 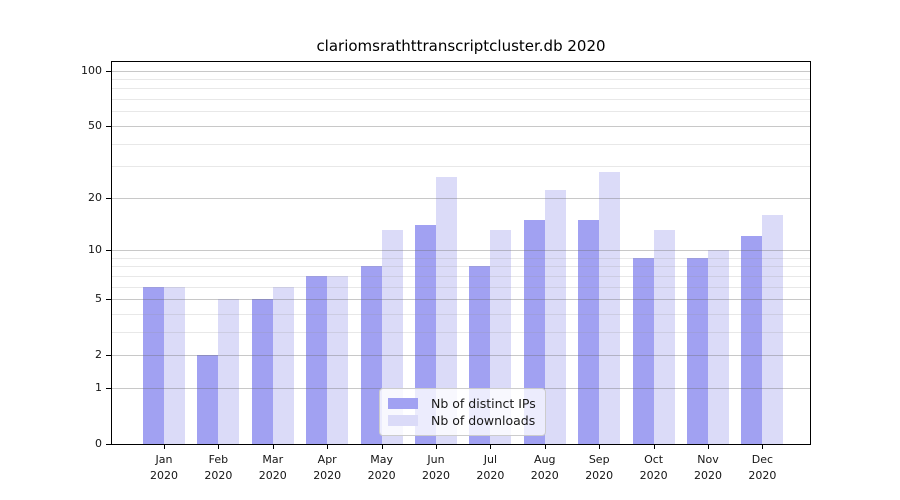 What do you see at coordinates (174, 365) in the screenshot?
I see `downloads-bar-jan` at bounding box center [174, 365].